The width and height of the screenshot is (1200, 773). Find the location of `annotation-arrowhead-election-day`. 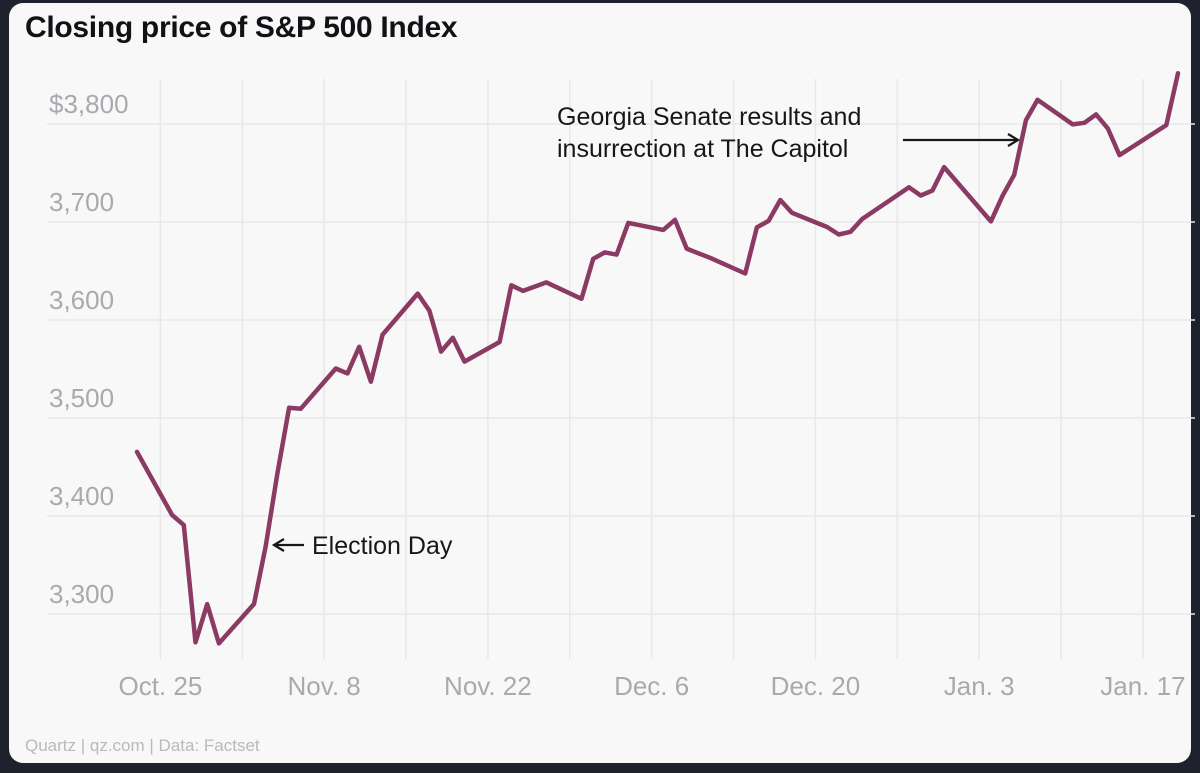

annotation-arrowhead-election-day is located at coordinates (278, 545).